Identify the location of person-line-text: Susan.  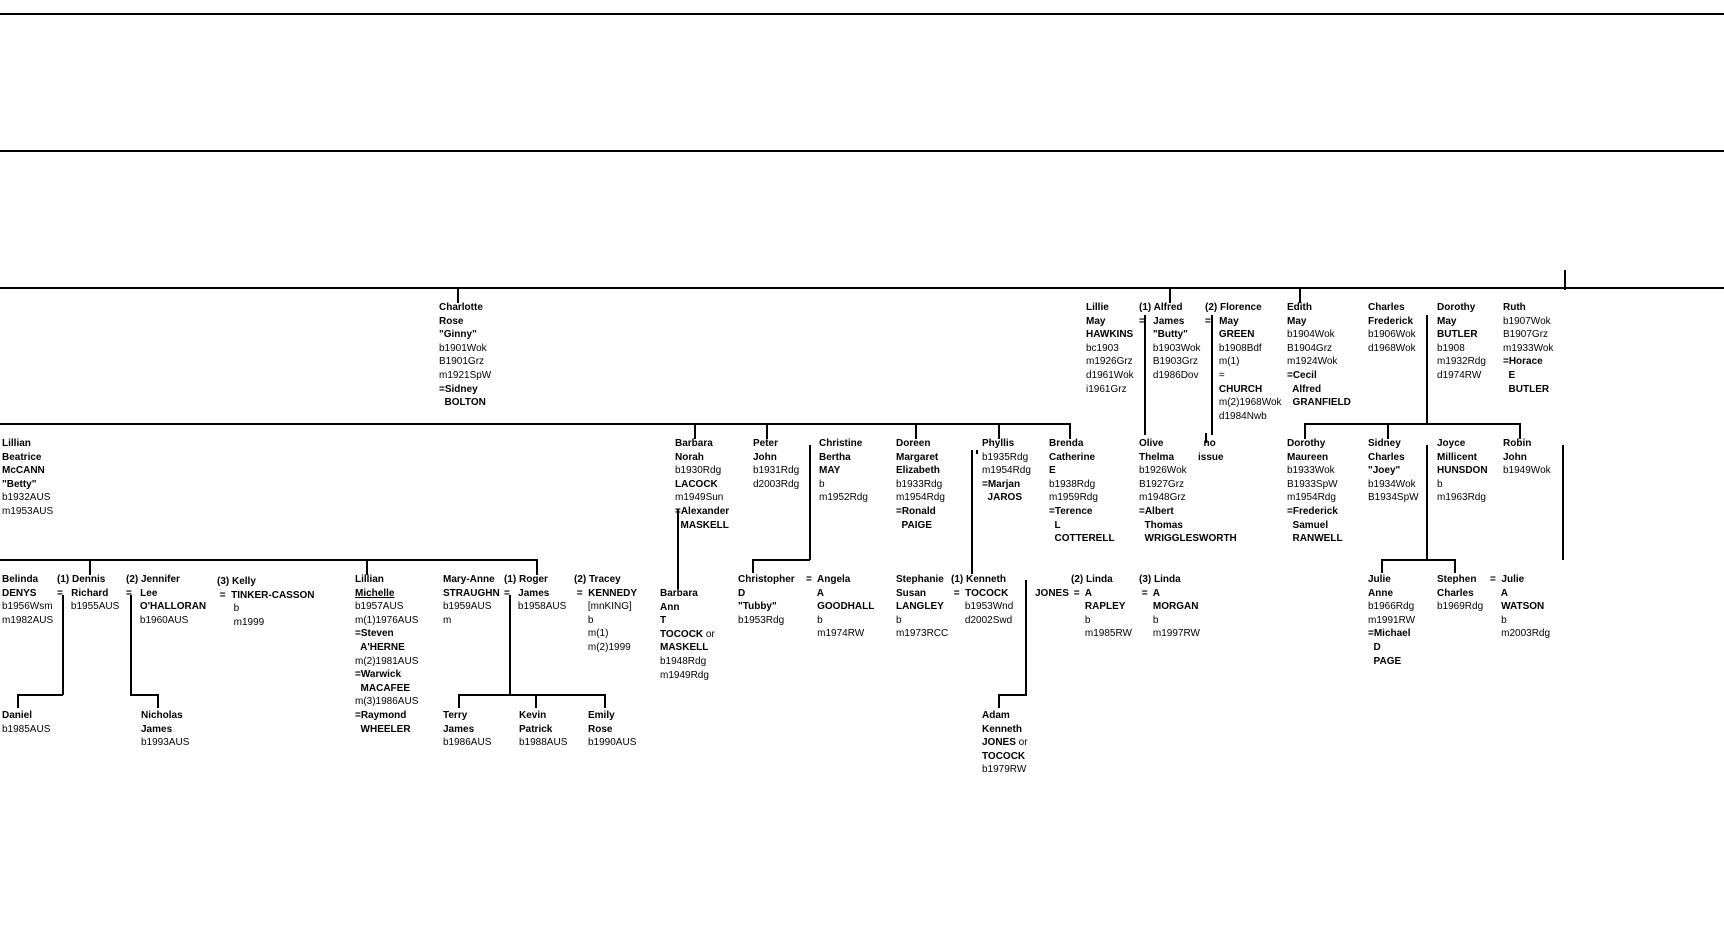
(911, 593).